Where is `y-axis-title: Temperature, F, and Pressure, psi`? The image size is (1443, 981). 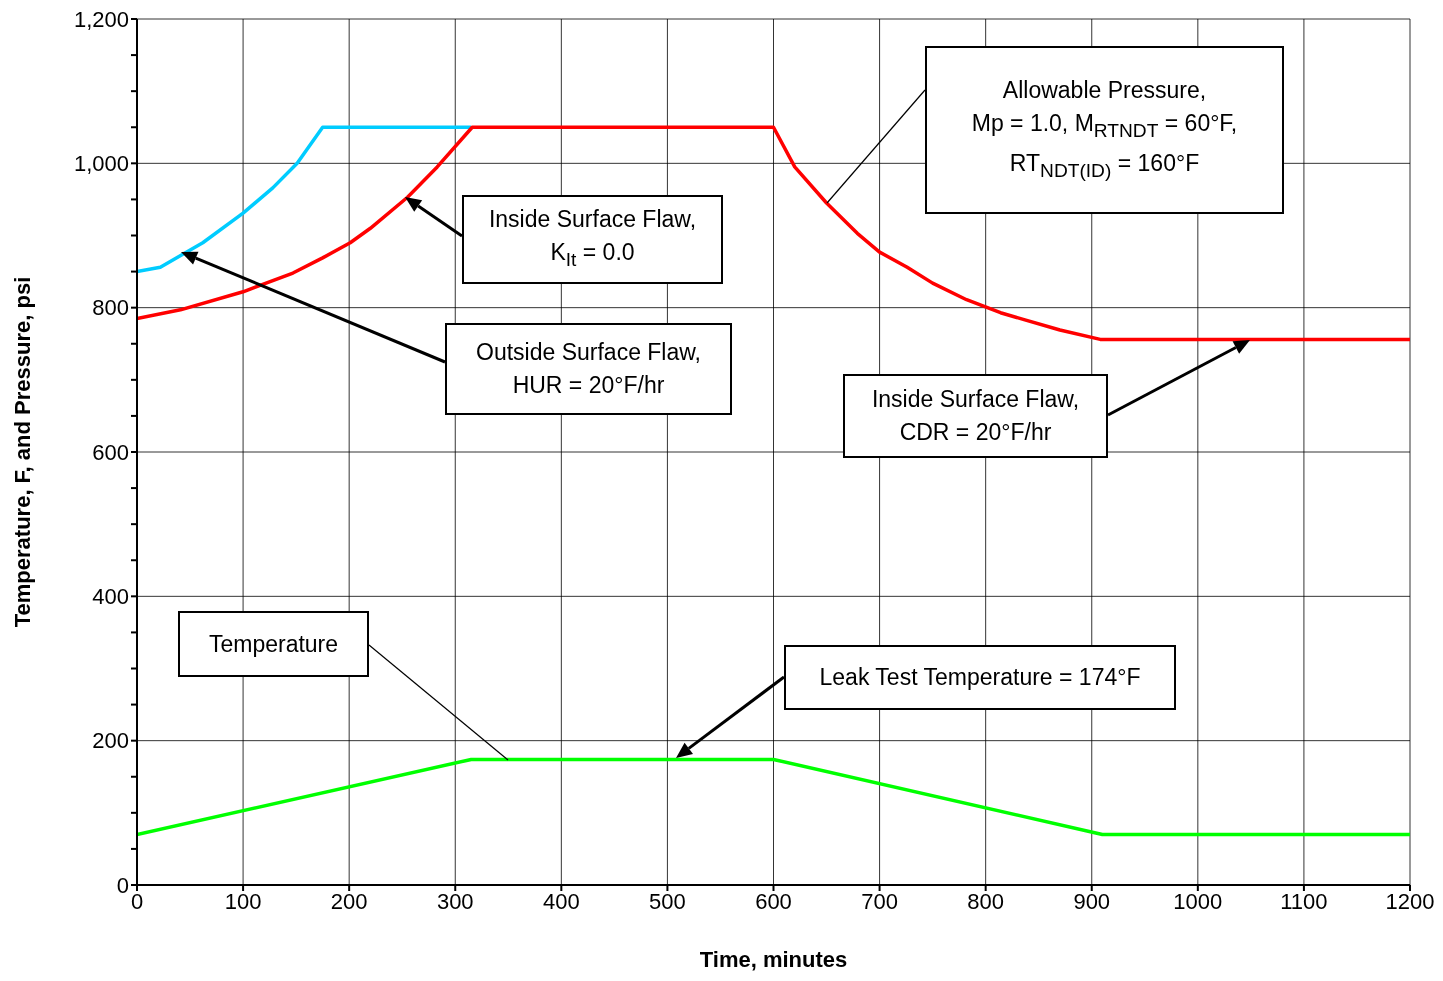
y-axis-title: Temperature, F, and Pressure, psi is located at coordinates (22, 452).